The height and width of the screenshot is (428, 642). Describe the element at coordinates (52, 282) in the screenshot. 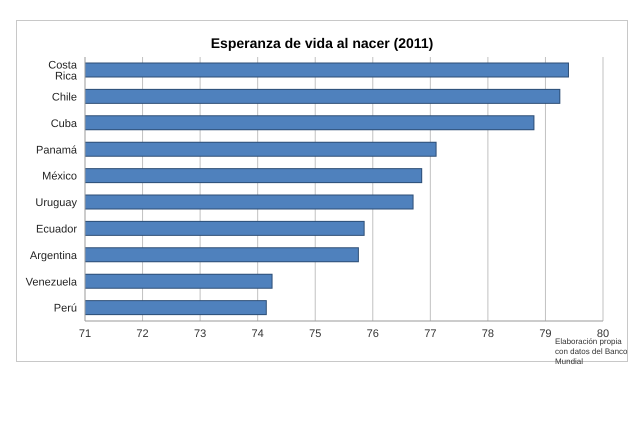

I see `y-tick-label: Venezuela` at that location.